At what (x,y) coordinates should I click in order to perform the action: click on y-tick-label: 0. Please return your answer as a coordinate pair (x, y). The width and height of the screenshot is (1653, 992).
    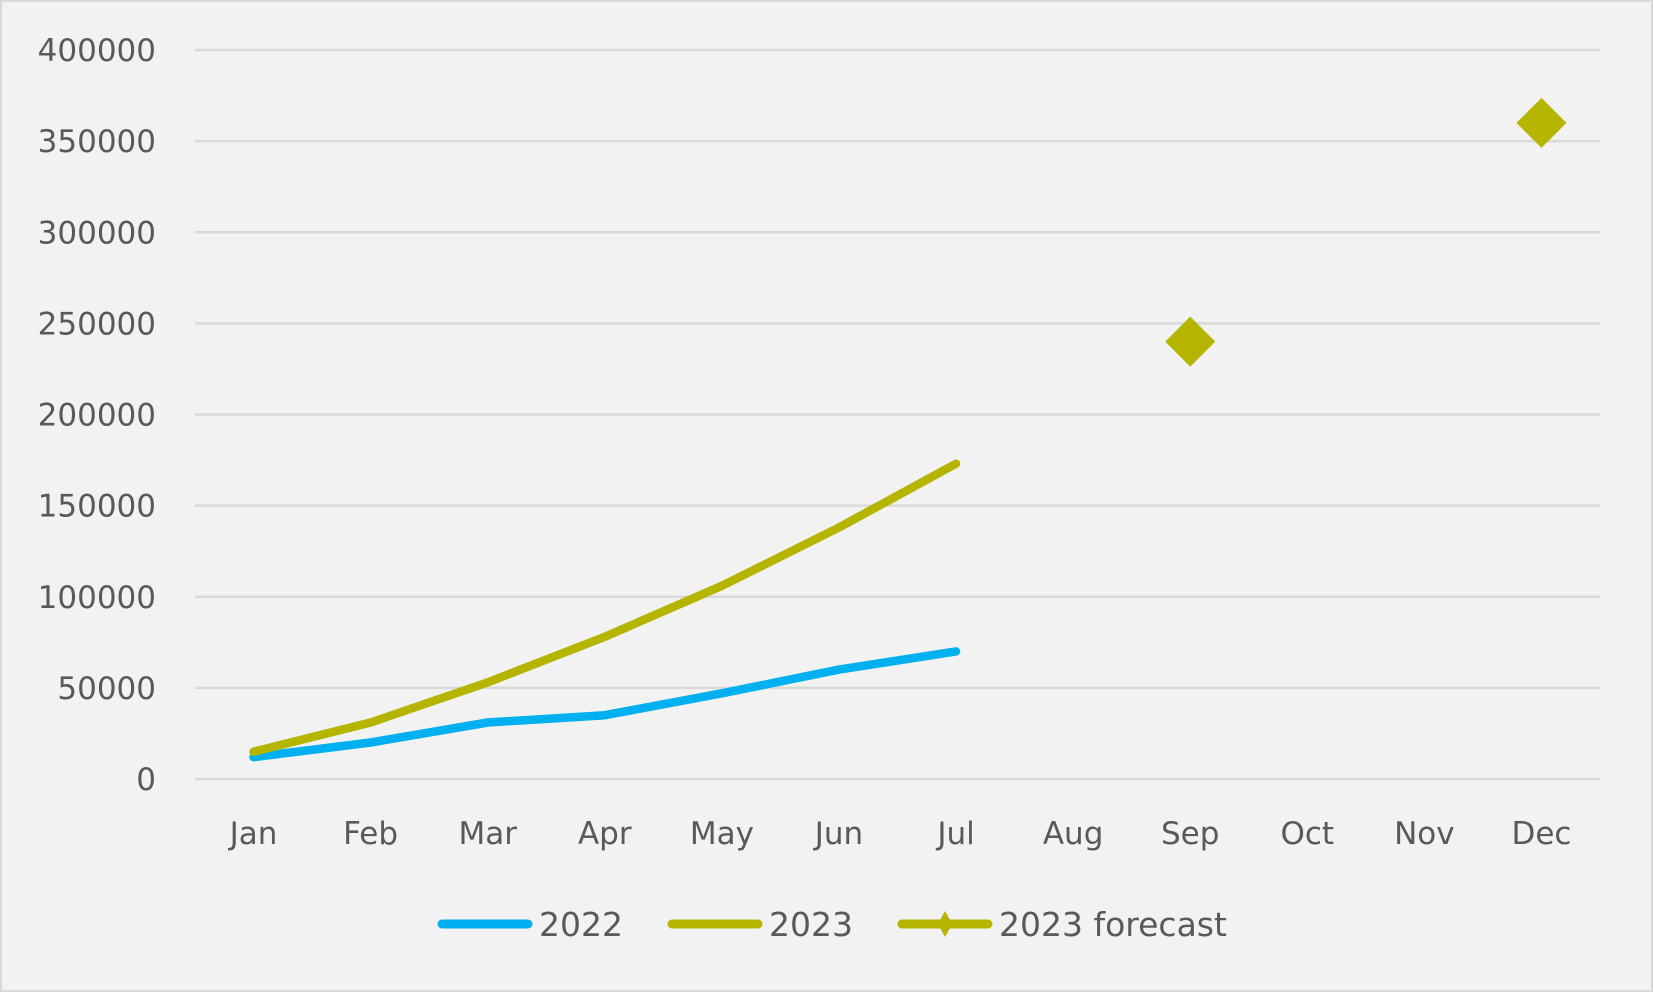
    Looking at the image, I should click on (146, 780).